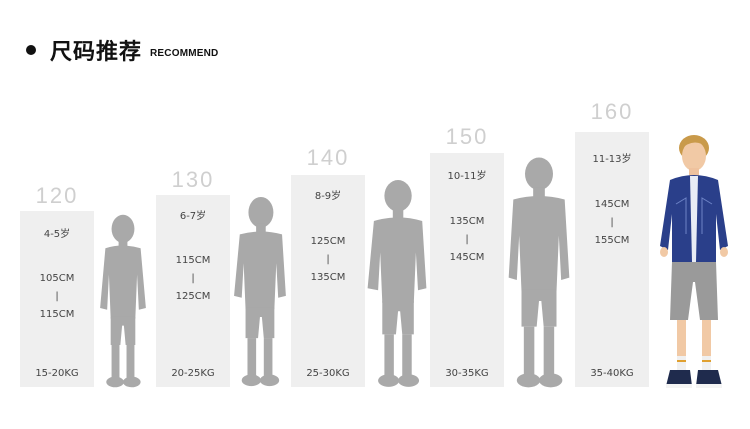  I want to click on size-label-150: 150, so click(467, 136).